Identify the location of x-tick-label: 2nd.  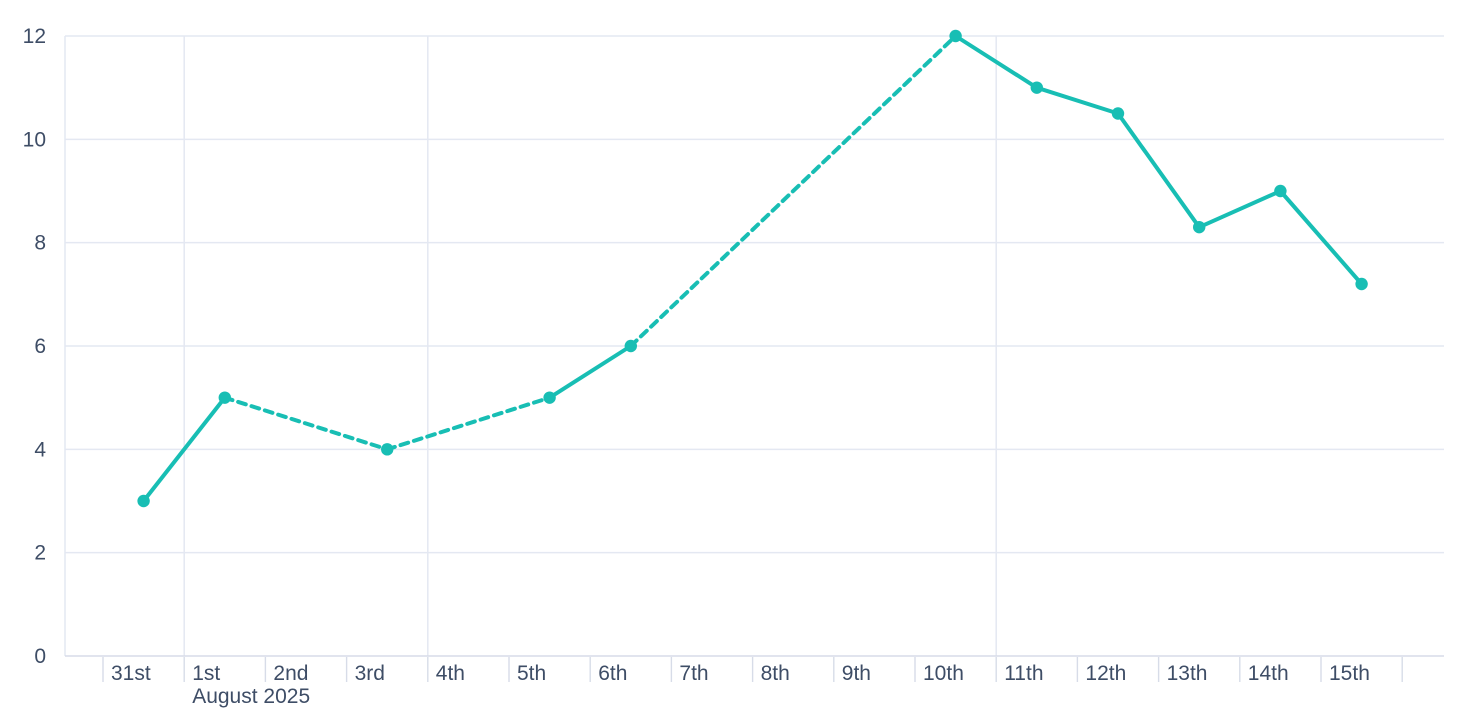
(290, 673).